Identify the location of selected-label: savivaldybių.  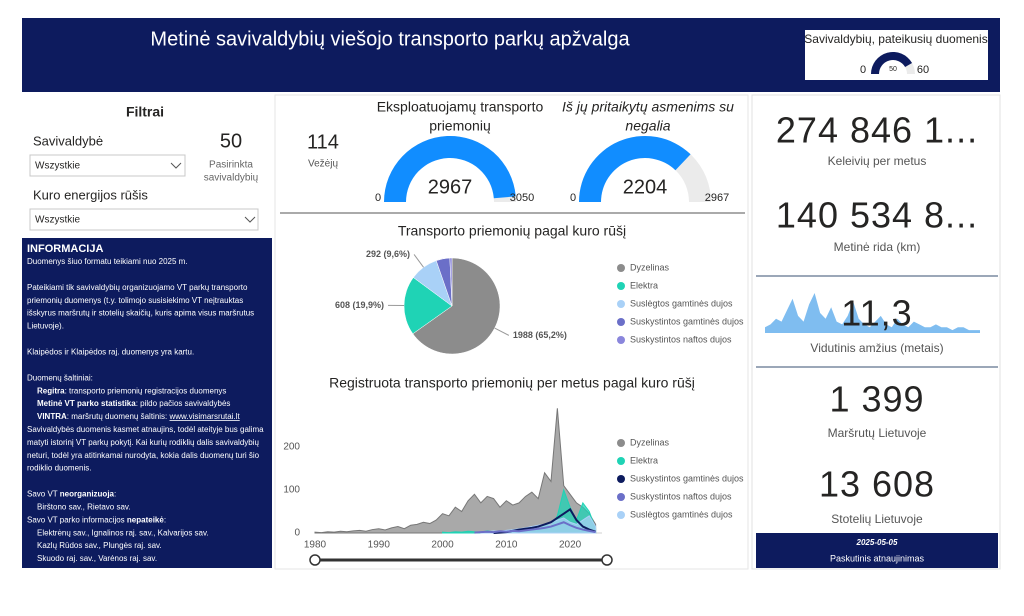
(231, 178).